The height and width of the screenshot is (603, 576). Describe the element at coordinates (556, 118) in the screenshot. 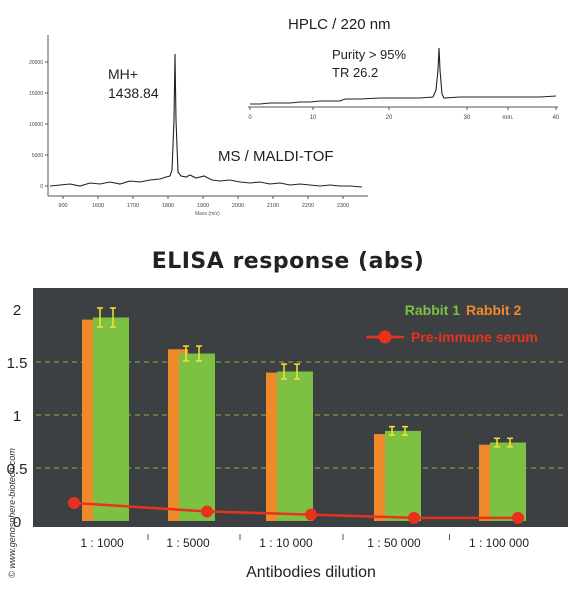

I see `hplc-x-tick-label: 40` at that location.